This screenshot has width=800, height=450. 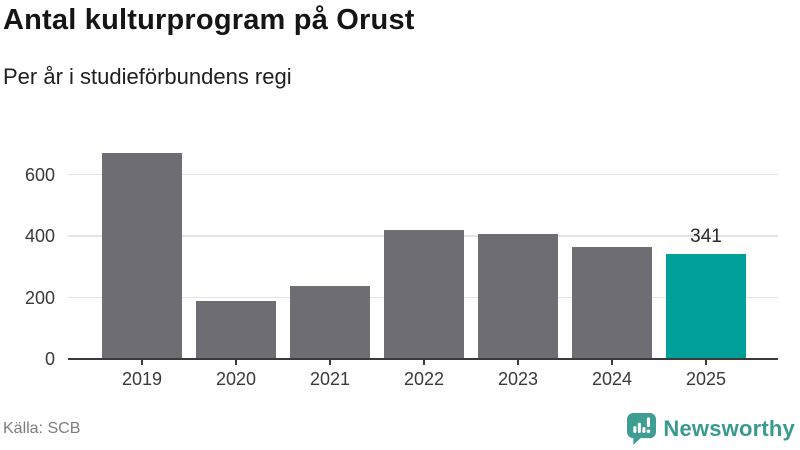 What do you see at coordinates (49, 359) in the screenshot?
I see `y-axis-tick-label: 0` at bounding box center [49, 359].